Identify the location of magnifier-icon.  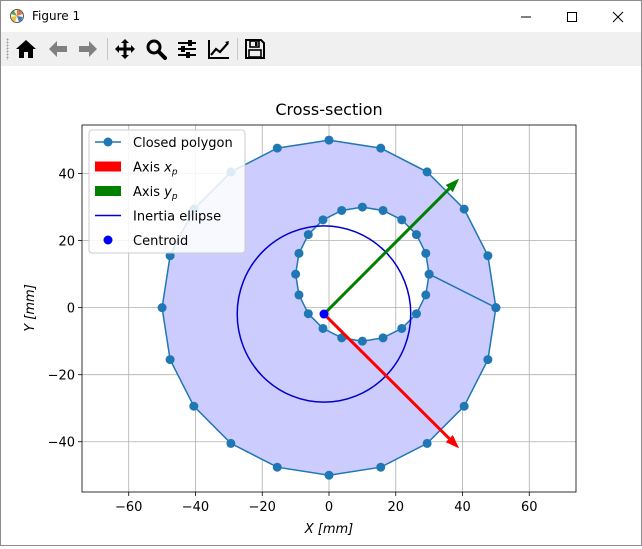
(156, 49).